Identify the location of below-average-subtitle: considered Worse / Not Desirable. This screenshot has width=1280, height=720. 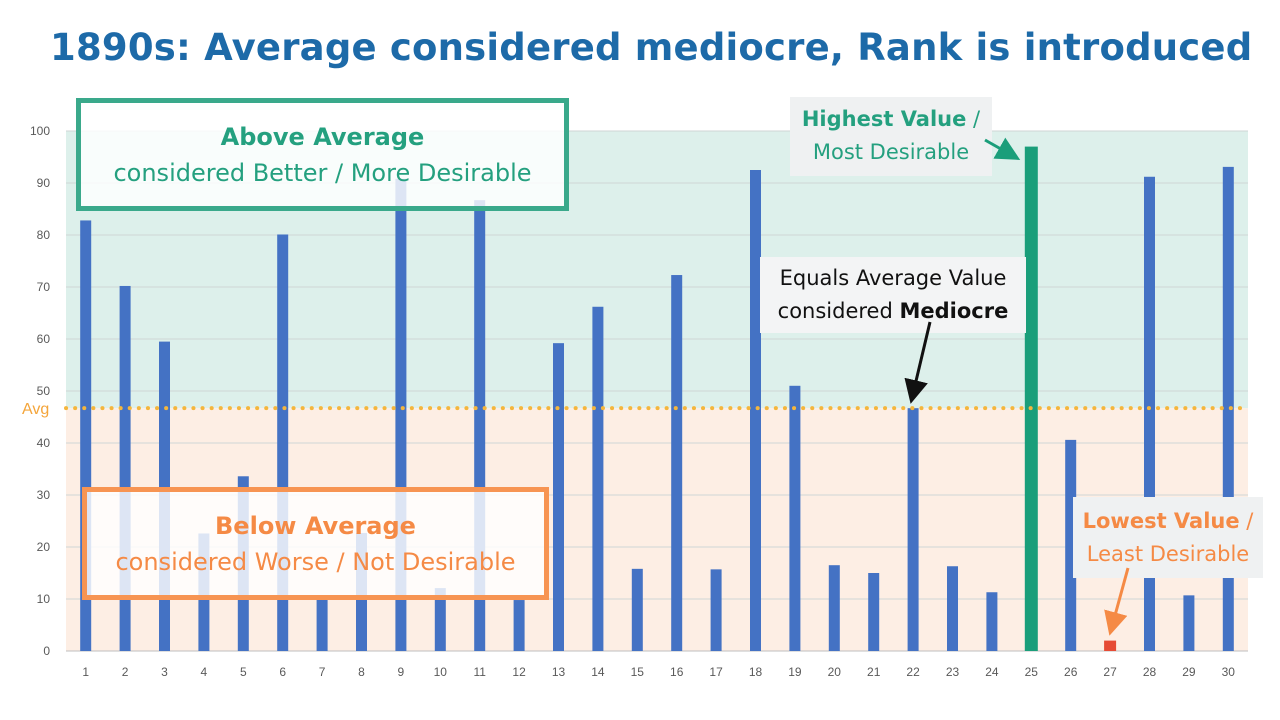
(315, 562).